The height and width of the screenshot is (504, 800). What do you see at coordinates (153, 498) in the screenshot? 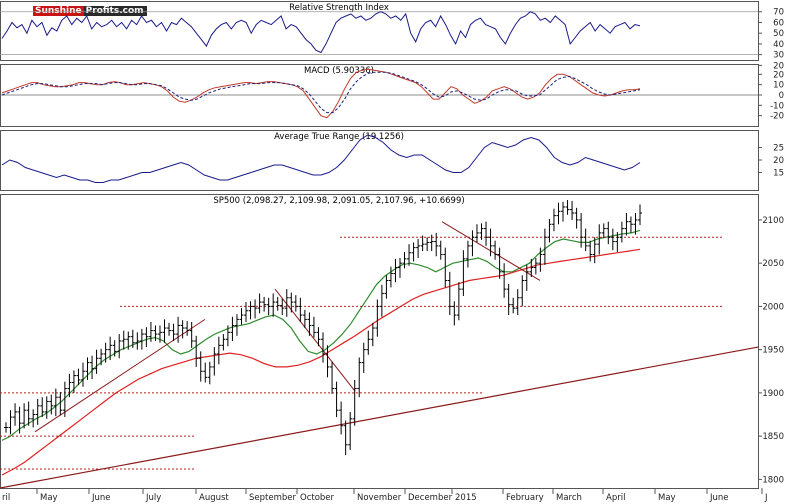
I see `x-month-label: July` at bounding box center [153, 498].